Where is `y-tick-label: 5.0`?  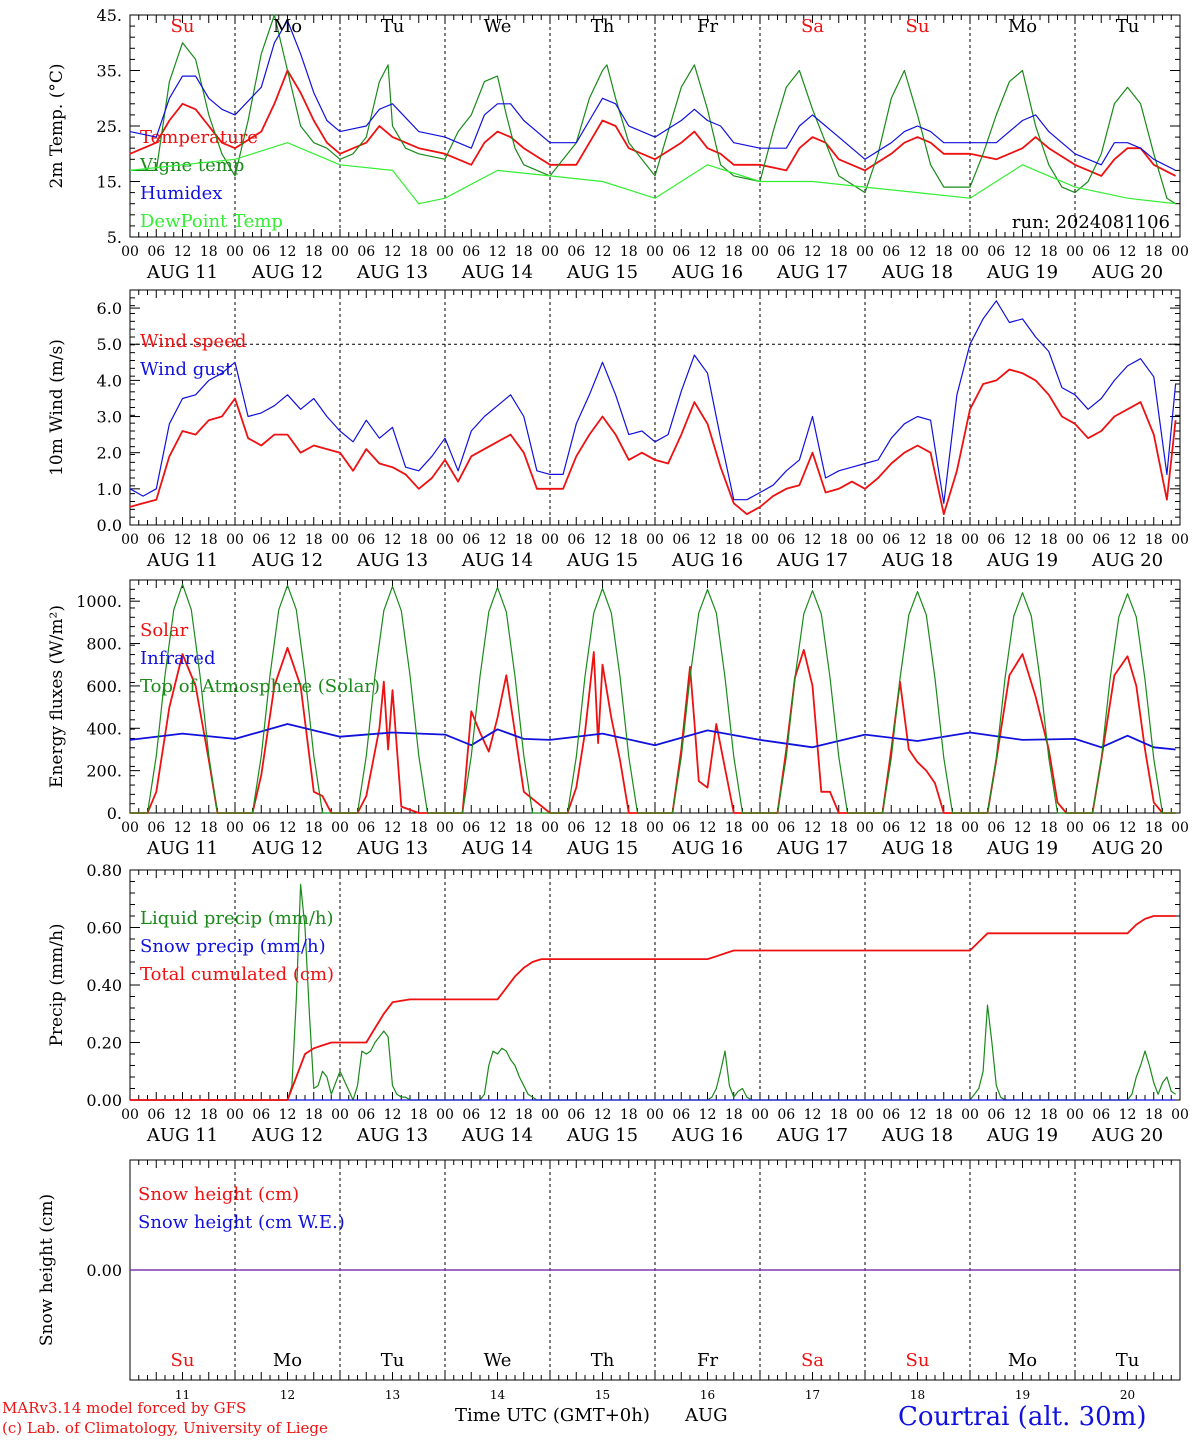
y-tick-label: 5.0 is located at coordinates (109, 344).